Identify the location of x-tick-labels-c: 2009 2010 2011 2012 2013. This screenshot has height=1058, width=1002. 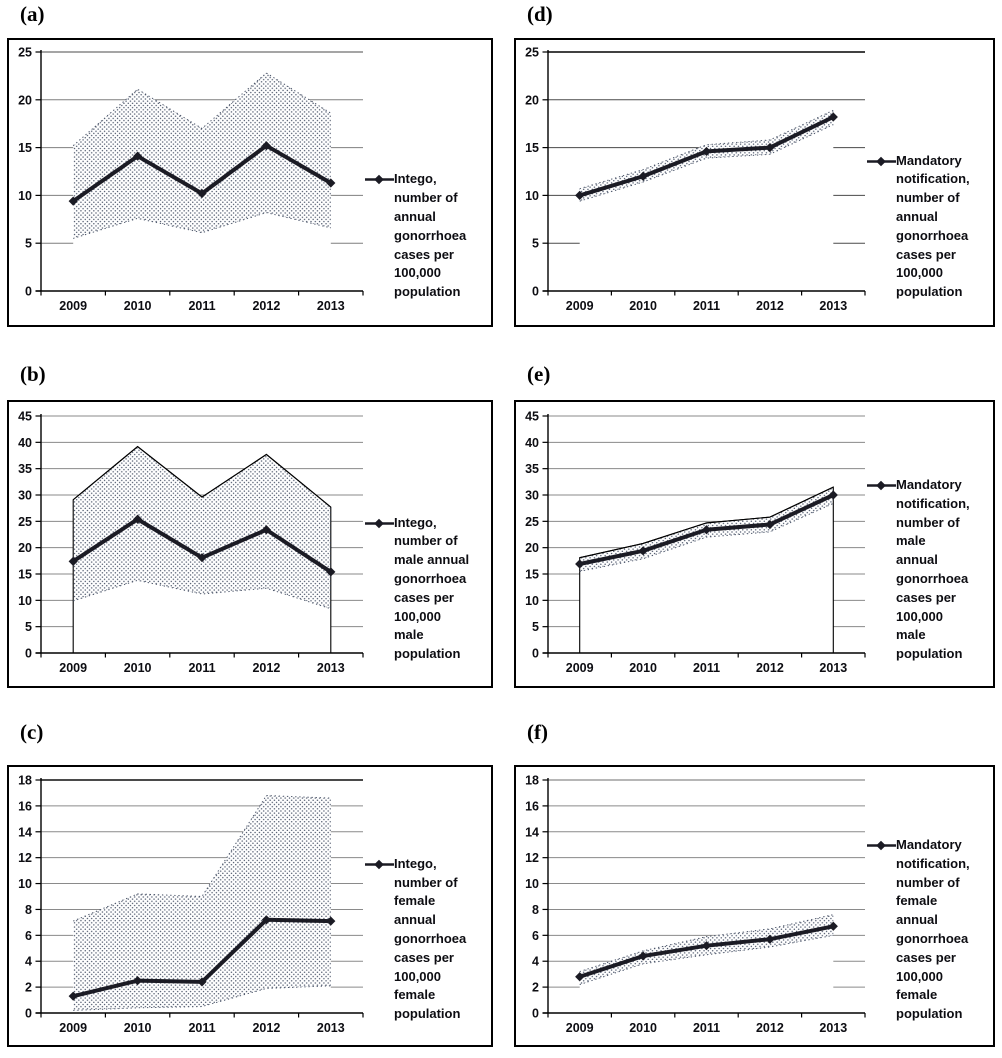
(201, 1028).